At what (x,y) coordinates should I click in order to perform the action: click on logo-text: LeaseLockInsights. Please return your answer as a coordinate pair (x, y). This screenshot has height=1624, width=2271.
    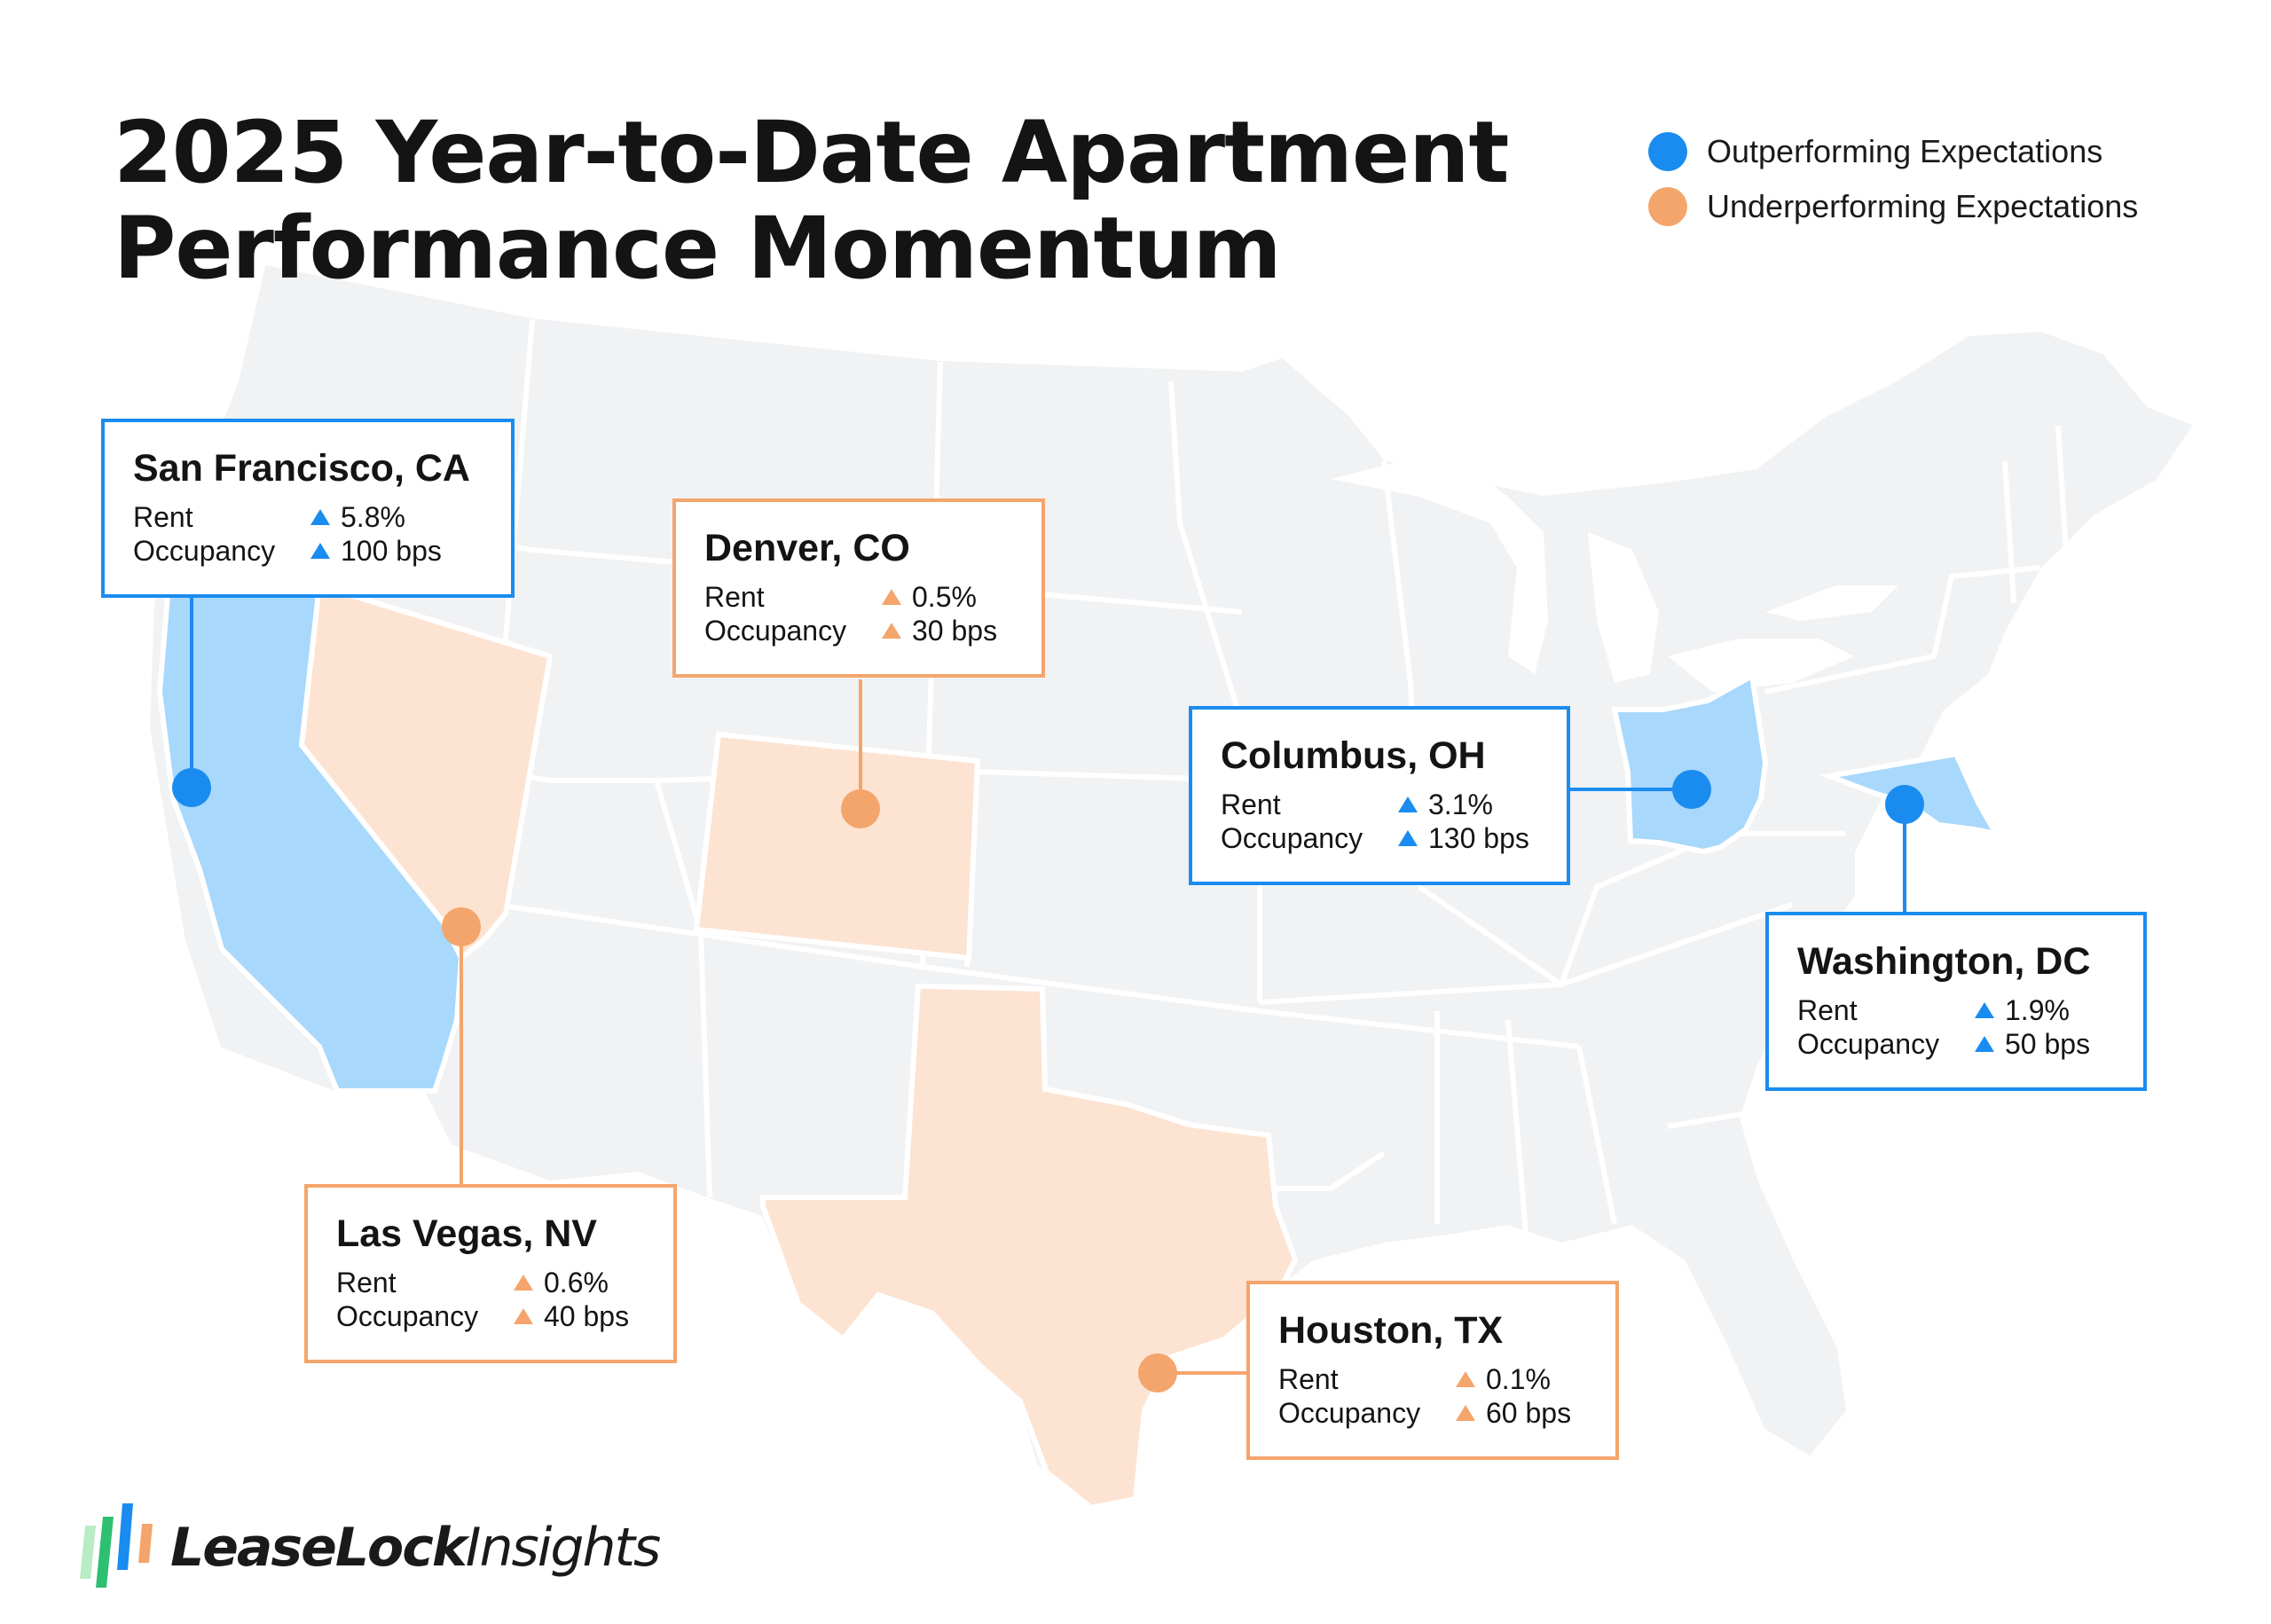
    Looking at the image, I should click on (416, 1548).